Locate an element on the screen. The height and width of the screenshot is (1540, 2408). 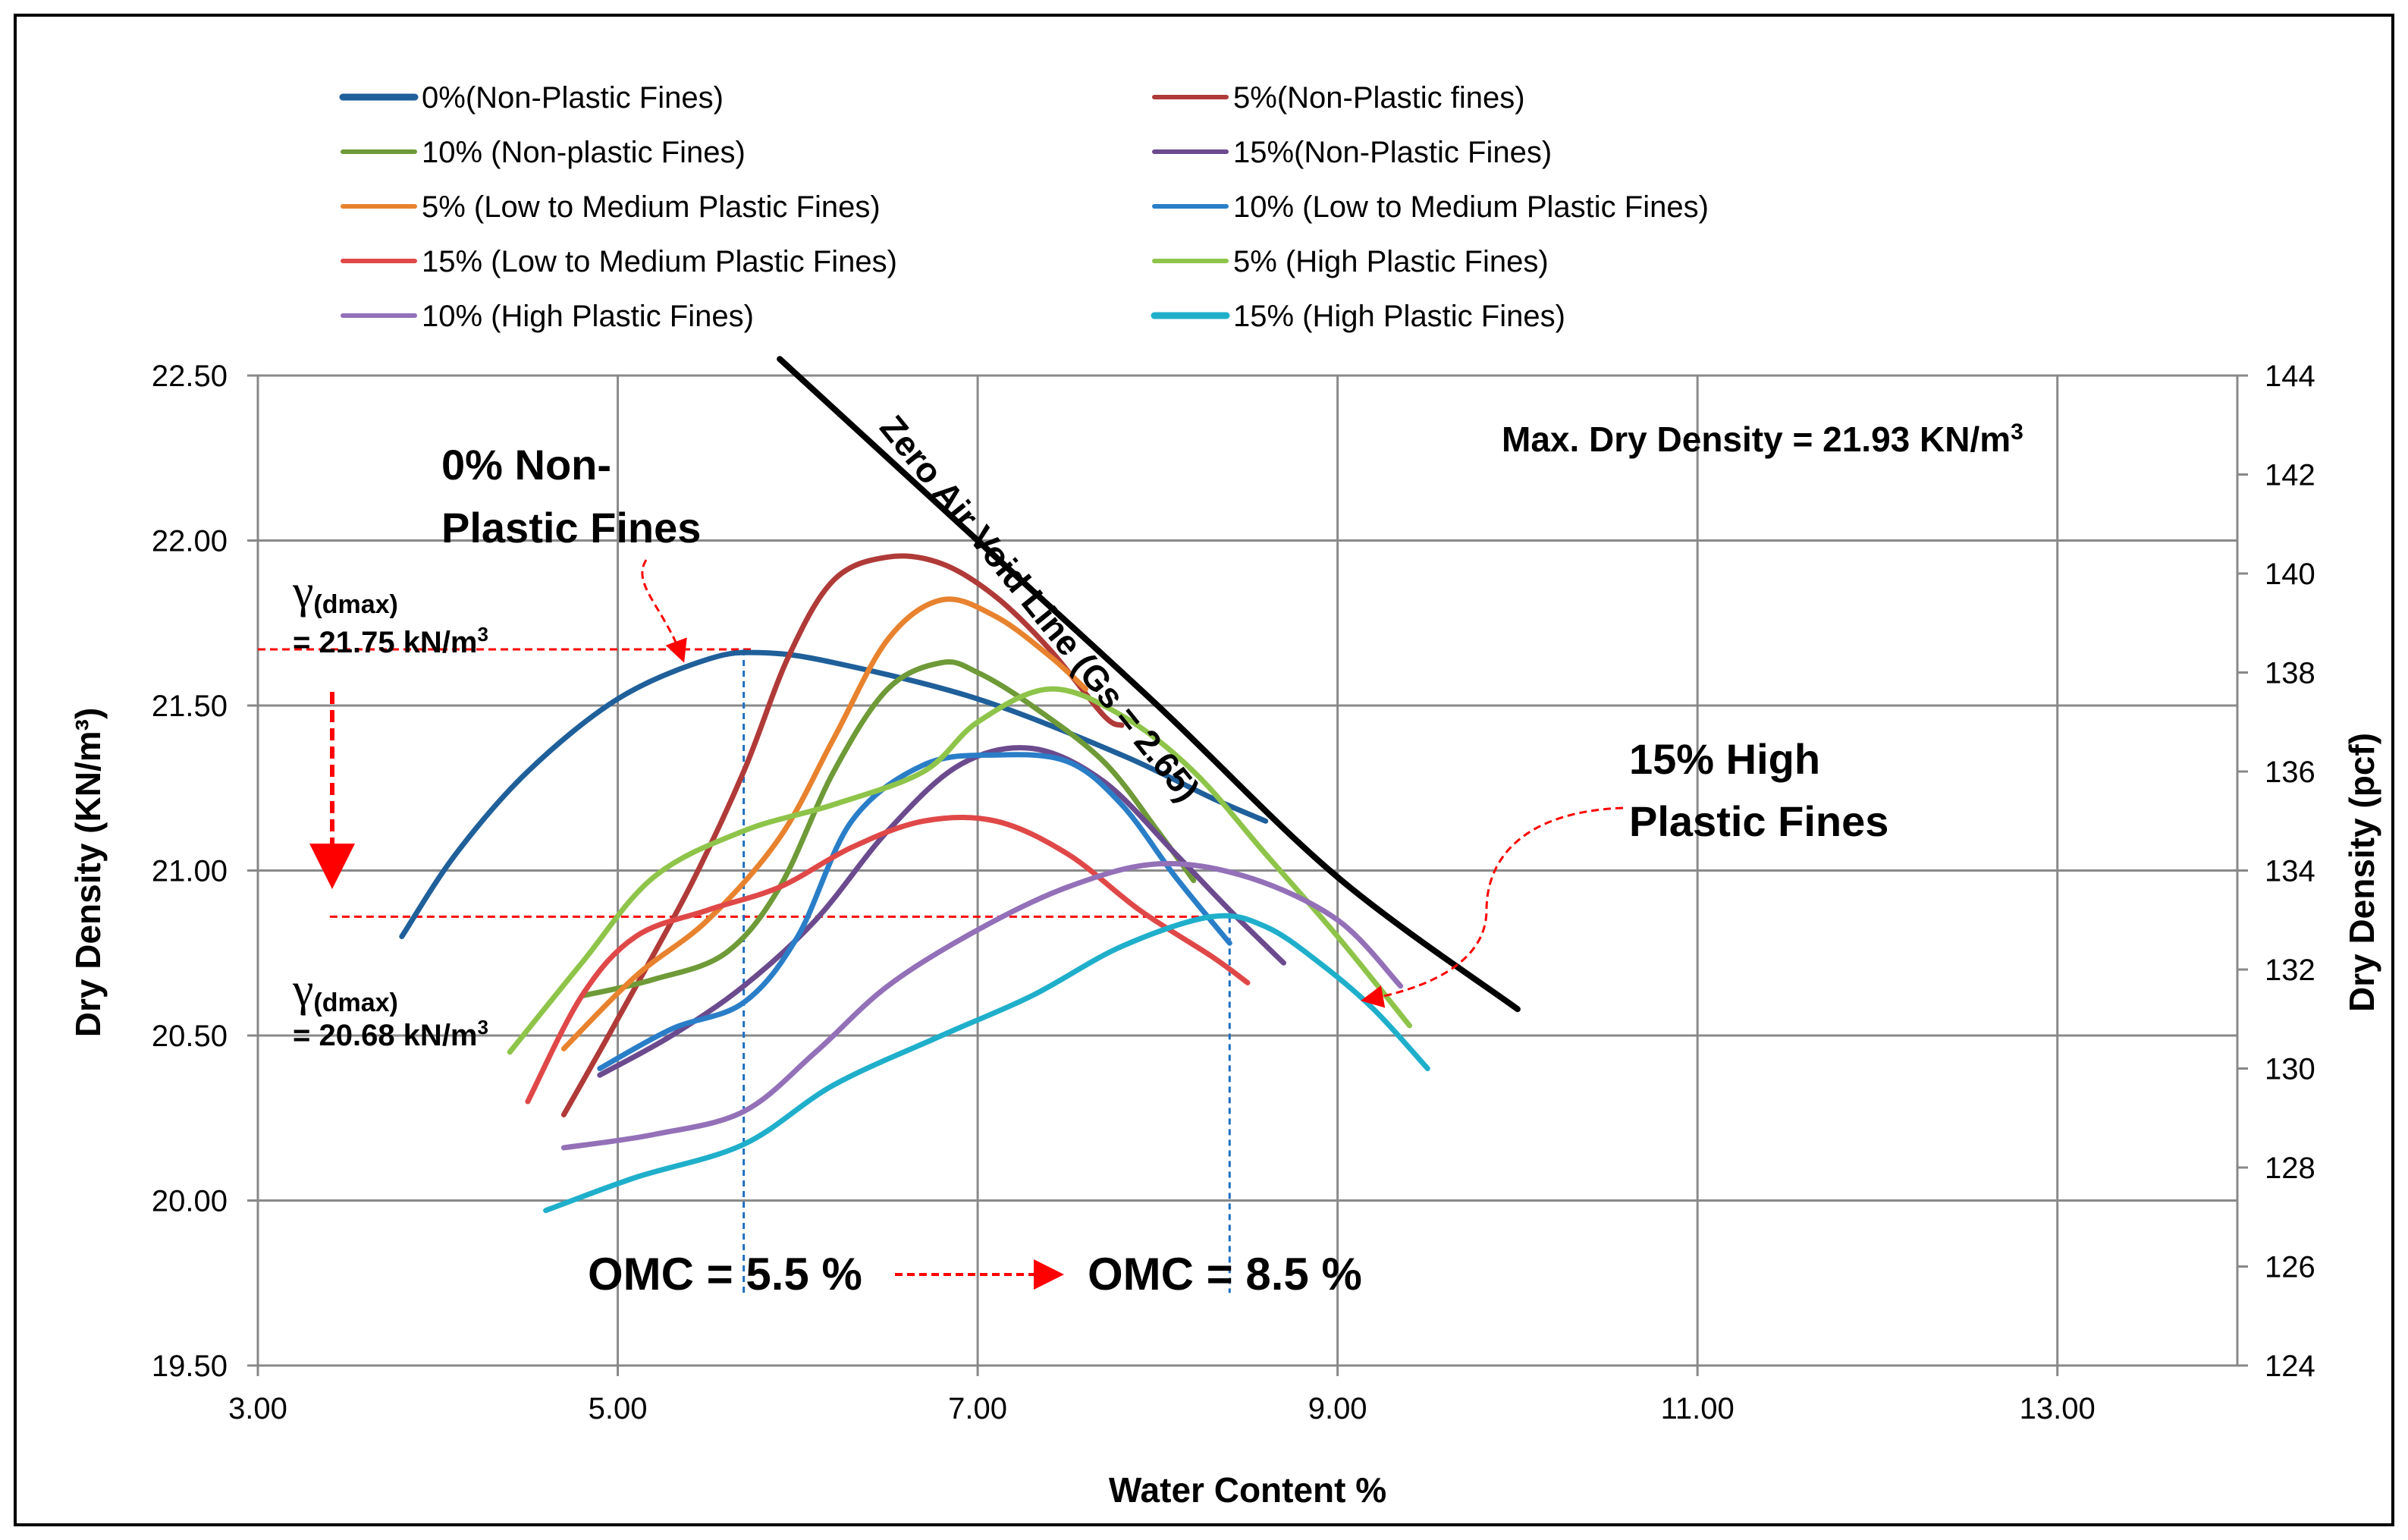
y2-tick-label: 138 is located at coordinates (2290, 673).